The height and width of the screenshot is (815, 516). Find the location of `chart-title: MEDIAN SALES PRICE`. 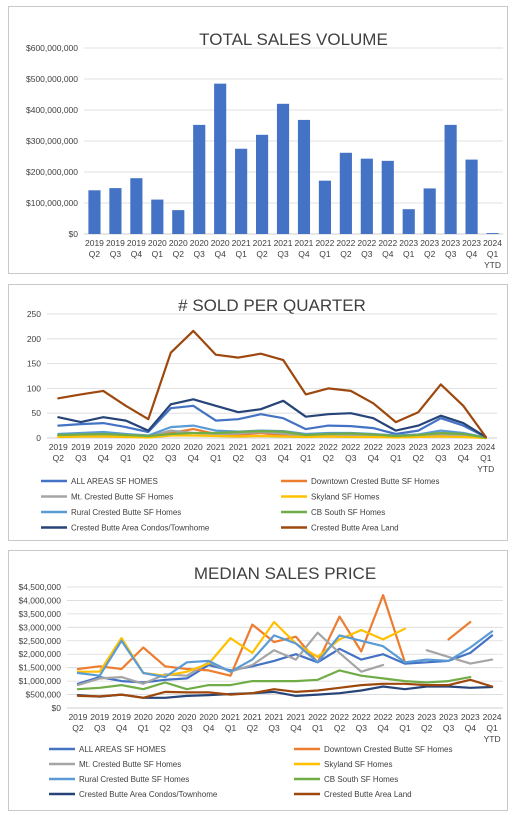

chart-title: MEDIAN SALES PRICE is located at coordinates (285, 573).